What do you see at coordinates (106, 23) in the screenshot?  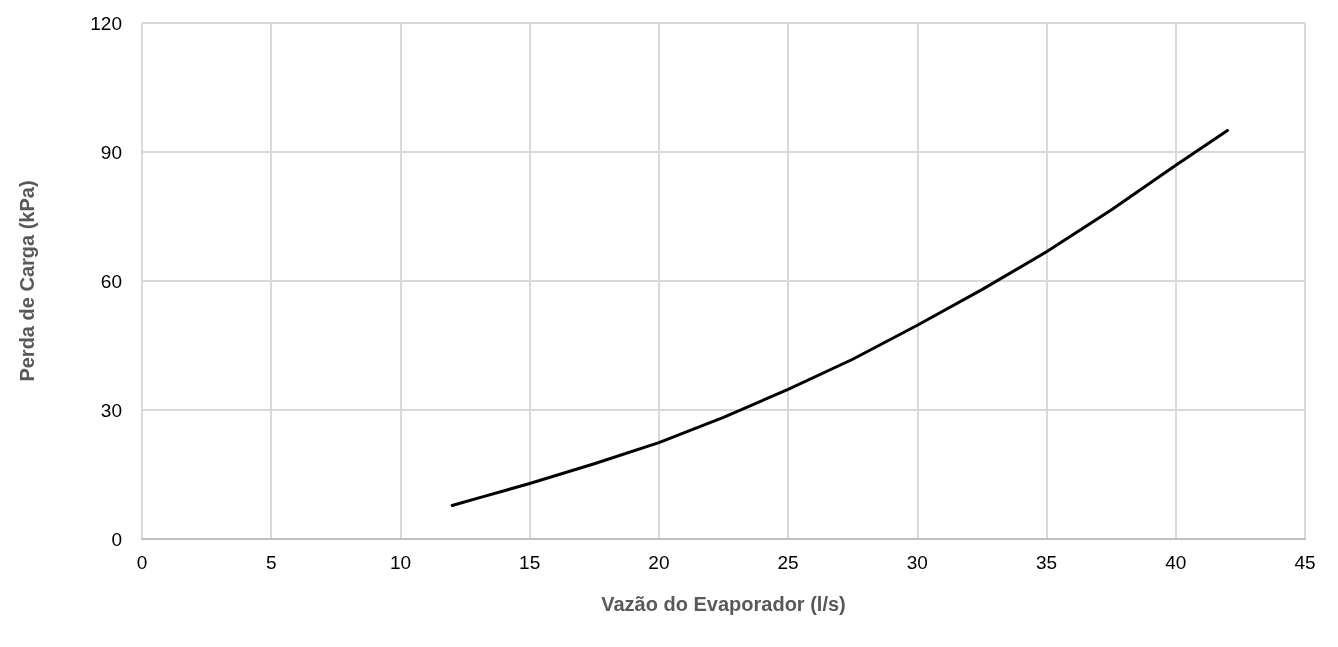 I see `y-tick-label: 120` at bounding box center [106, 23].